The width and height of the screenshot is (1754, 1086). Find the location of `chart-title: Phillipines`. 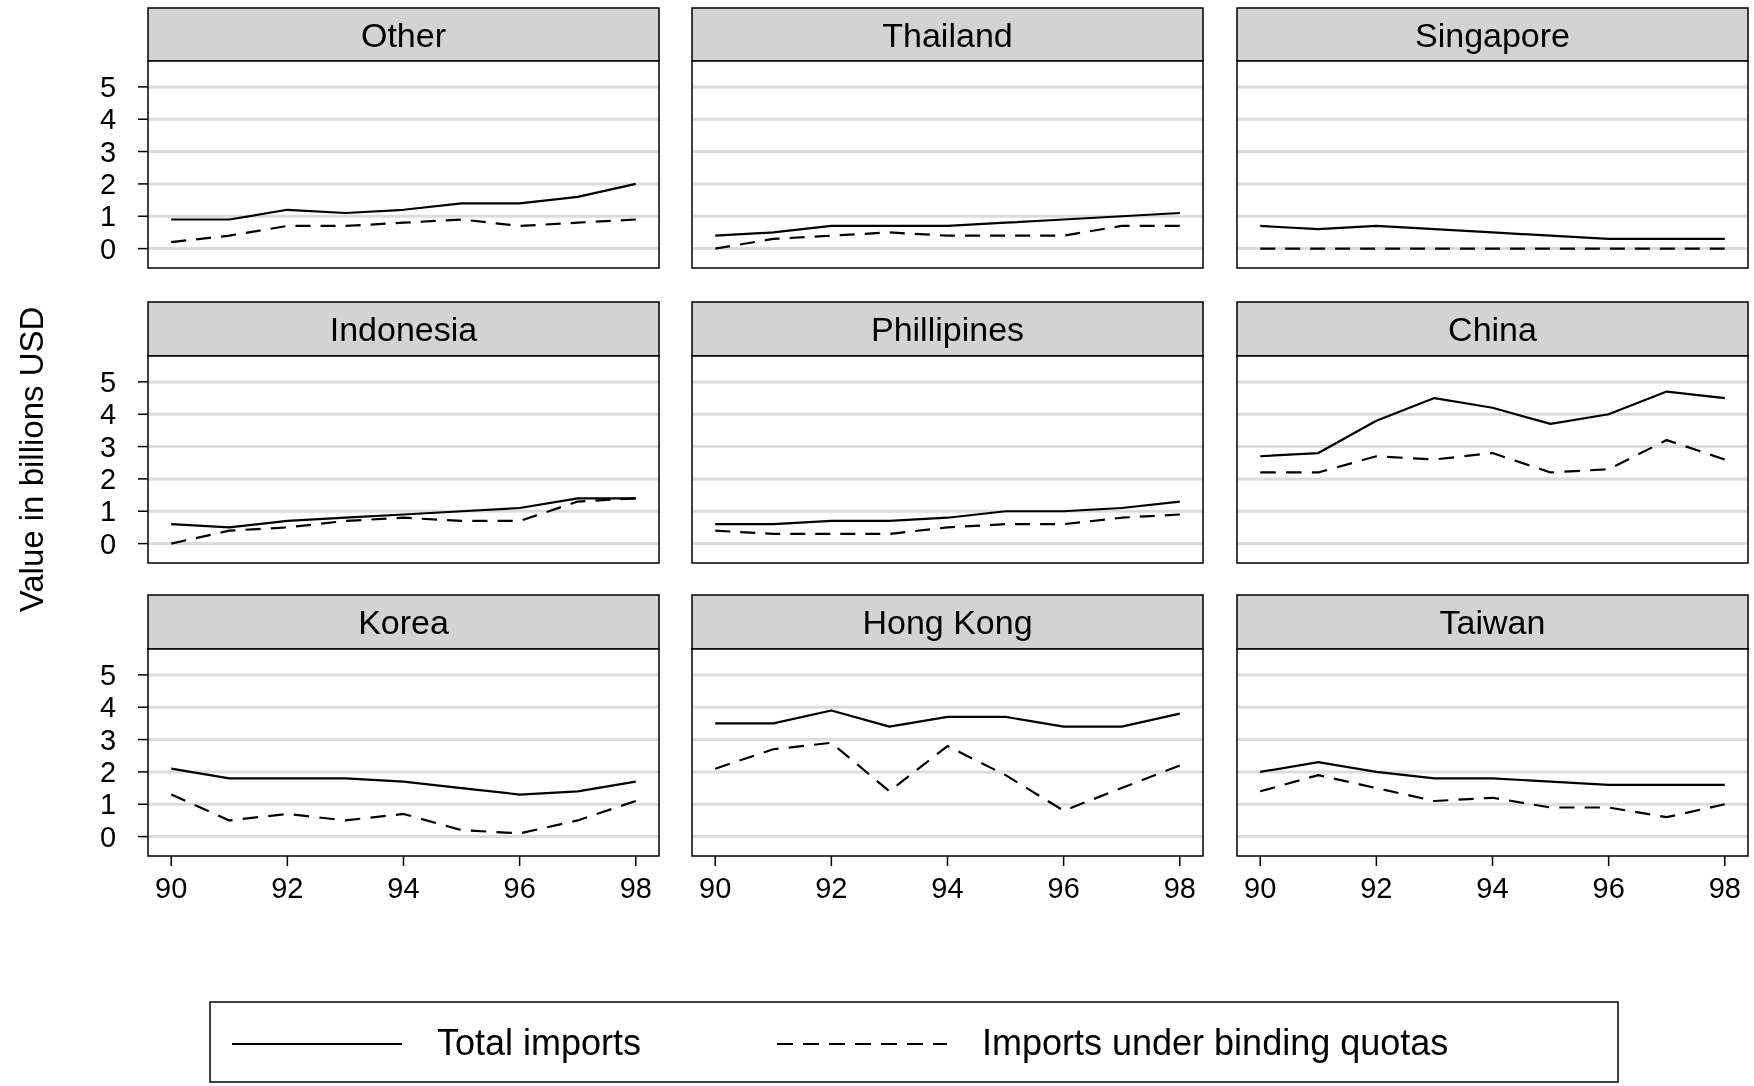

chart-title: Phillipines is located at coordinates (947, 329).